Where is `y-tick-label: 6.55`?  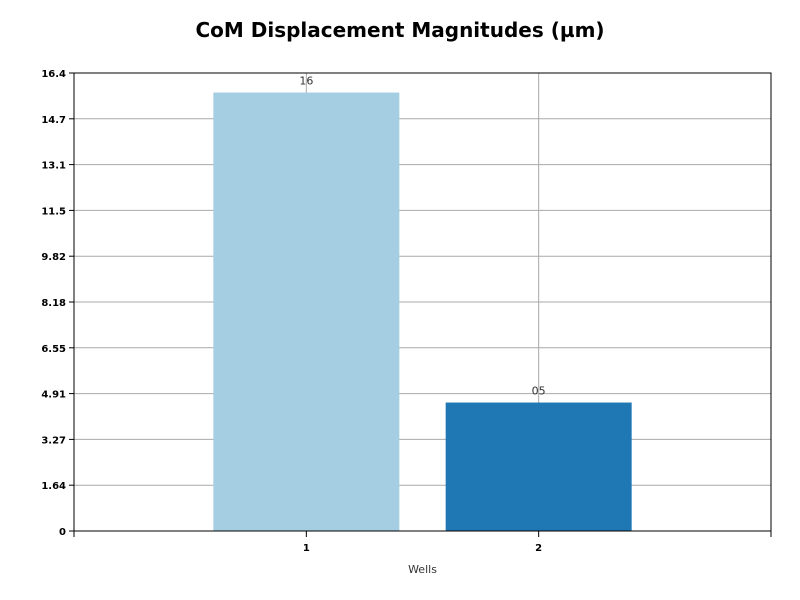 y-tick-label: 6.55 is located at coordinates (53, 349).